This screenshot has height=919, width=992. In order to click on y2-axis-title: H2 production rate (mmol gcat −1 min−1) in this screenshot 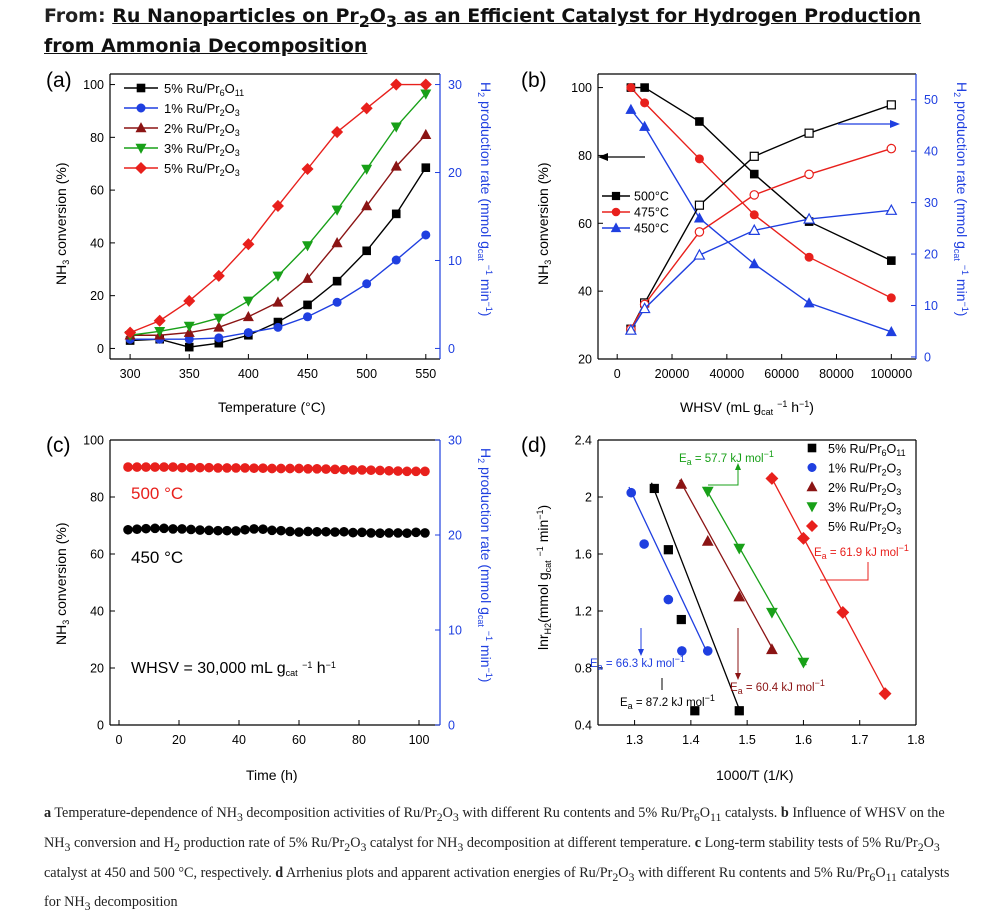, I will do `click(961, 199)`.